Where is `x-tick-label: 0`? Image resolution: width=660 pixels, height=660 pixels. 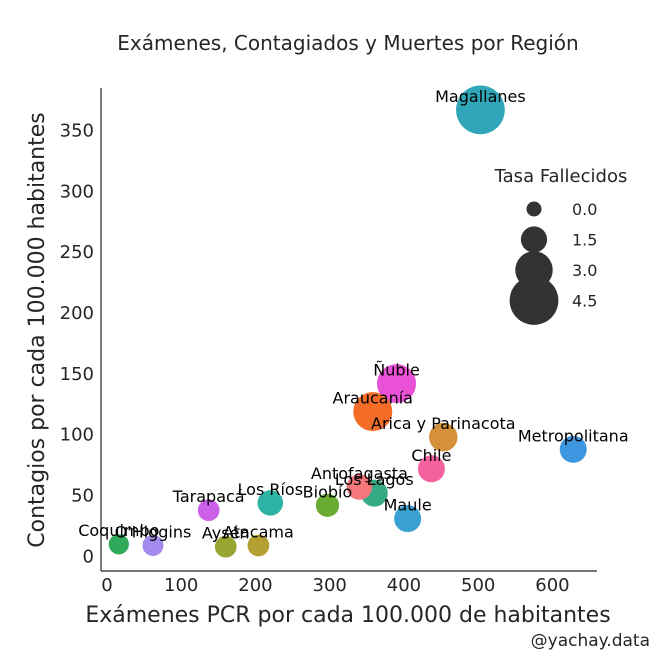
x-tick-label: 0 is located at coordinates (106, 585).